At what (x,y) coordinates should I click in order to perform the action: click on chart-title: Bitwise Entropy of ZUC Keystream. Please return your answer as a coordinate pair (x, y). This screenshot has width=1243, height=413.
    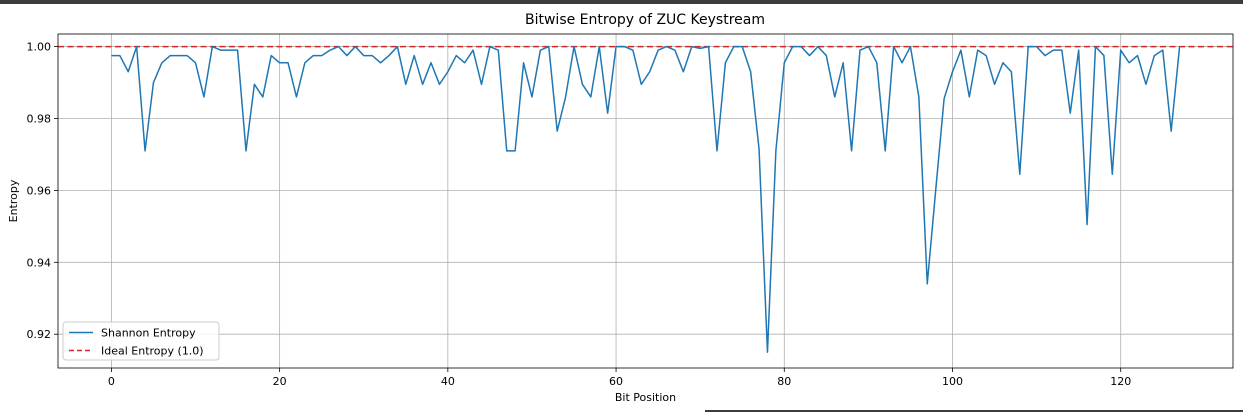
    Looking at the image, I should click on (645, 20).